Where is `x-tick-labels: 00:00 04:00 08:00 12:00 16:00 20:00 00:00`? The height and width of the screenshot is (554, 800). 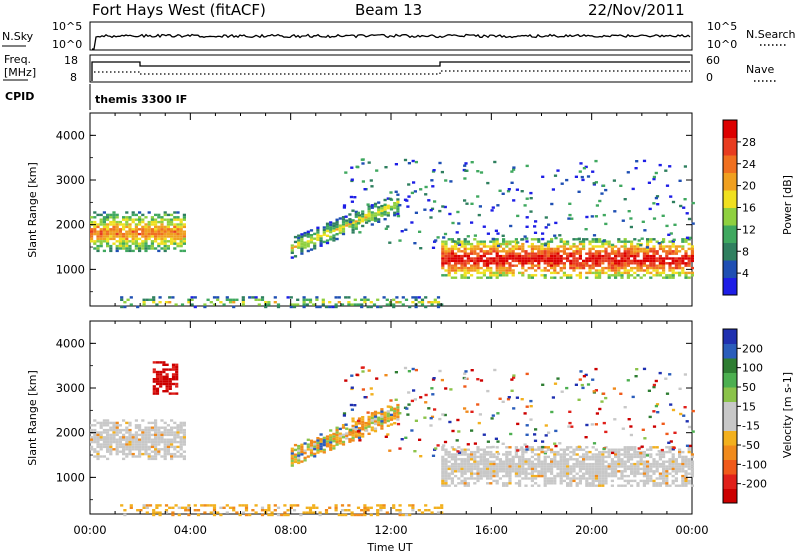
x-tick-labels: 00:00 04:00 08:00 12:00 16:00 20:00 00:00 is located at coordinates (390, 530).